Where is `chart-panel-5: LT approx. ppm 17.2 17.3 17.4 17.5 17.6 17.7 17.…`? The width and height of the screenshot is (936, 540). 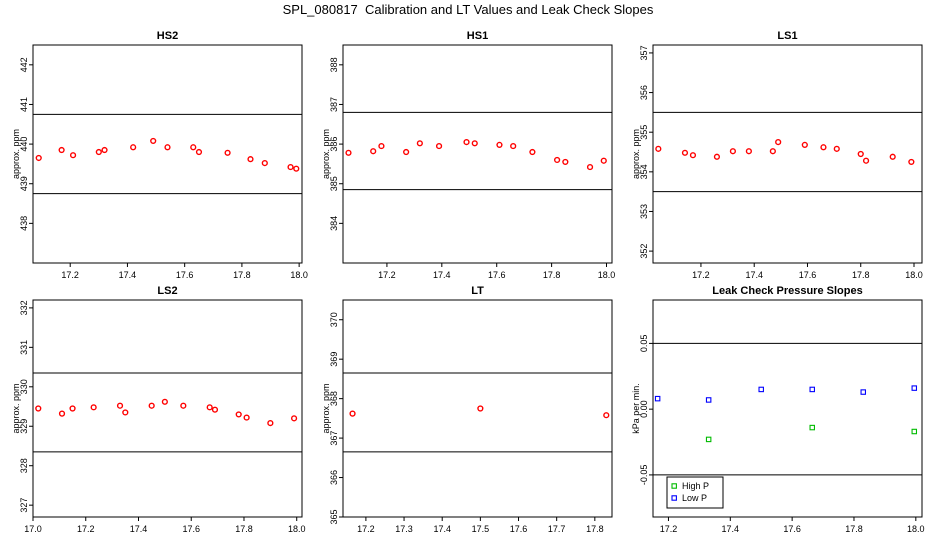 chart-panel-5: LT approx. ppm 17.2 17.3 17.4 17.5 17.6 17.7 17.… is located at coordinates (467, 409).